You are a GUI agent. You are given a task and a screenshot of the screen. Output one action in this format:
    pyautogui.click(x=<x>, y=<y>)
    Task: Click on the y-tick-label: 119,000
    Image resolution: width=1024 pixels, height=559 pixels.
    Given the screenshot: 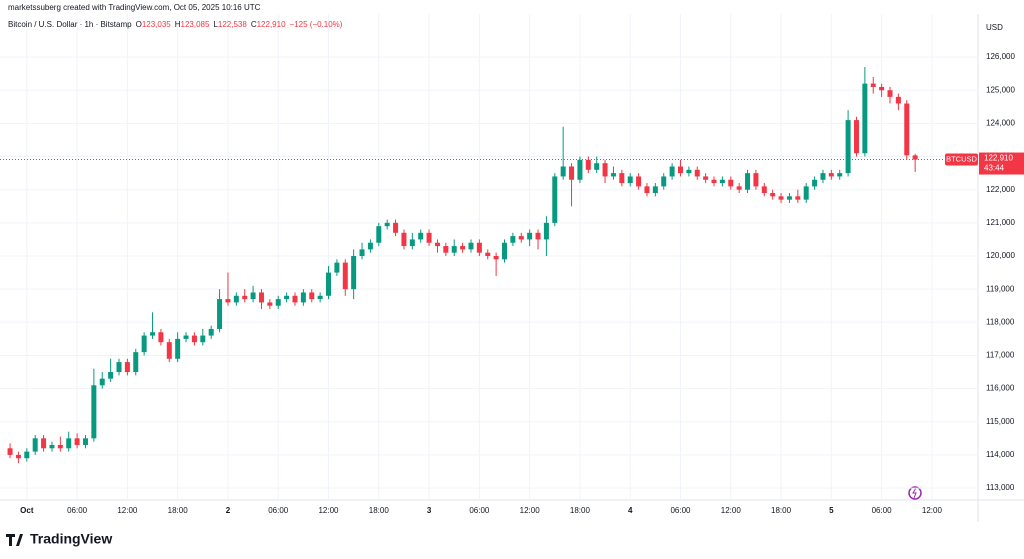 What is the action you would take?
    pyautogui.click(x=1000, y=288)
    